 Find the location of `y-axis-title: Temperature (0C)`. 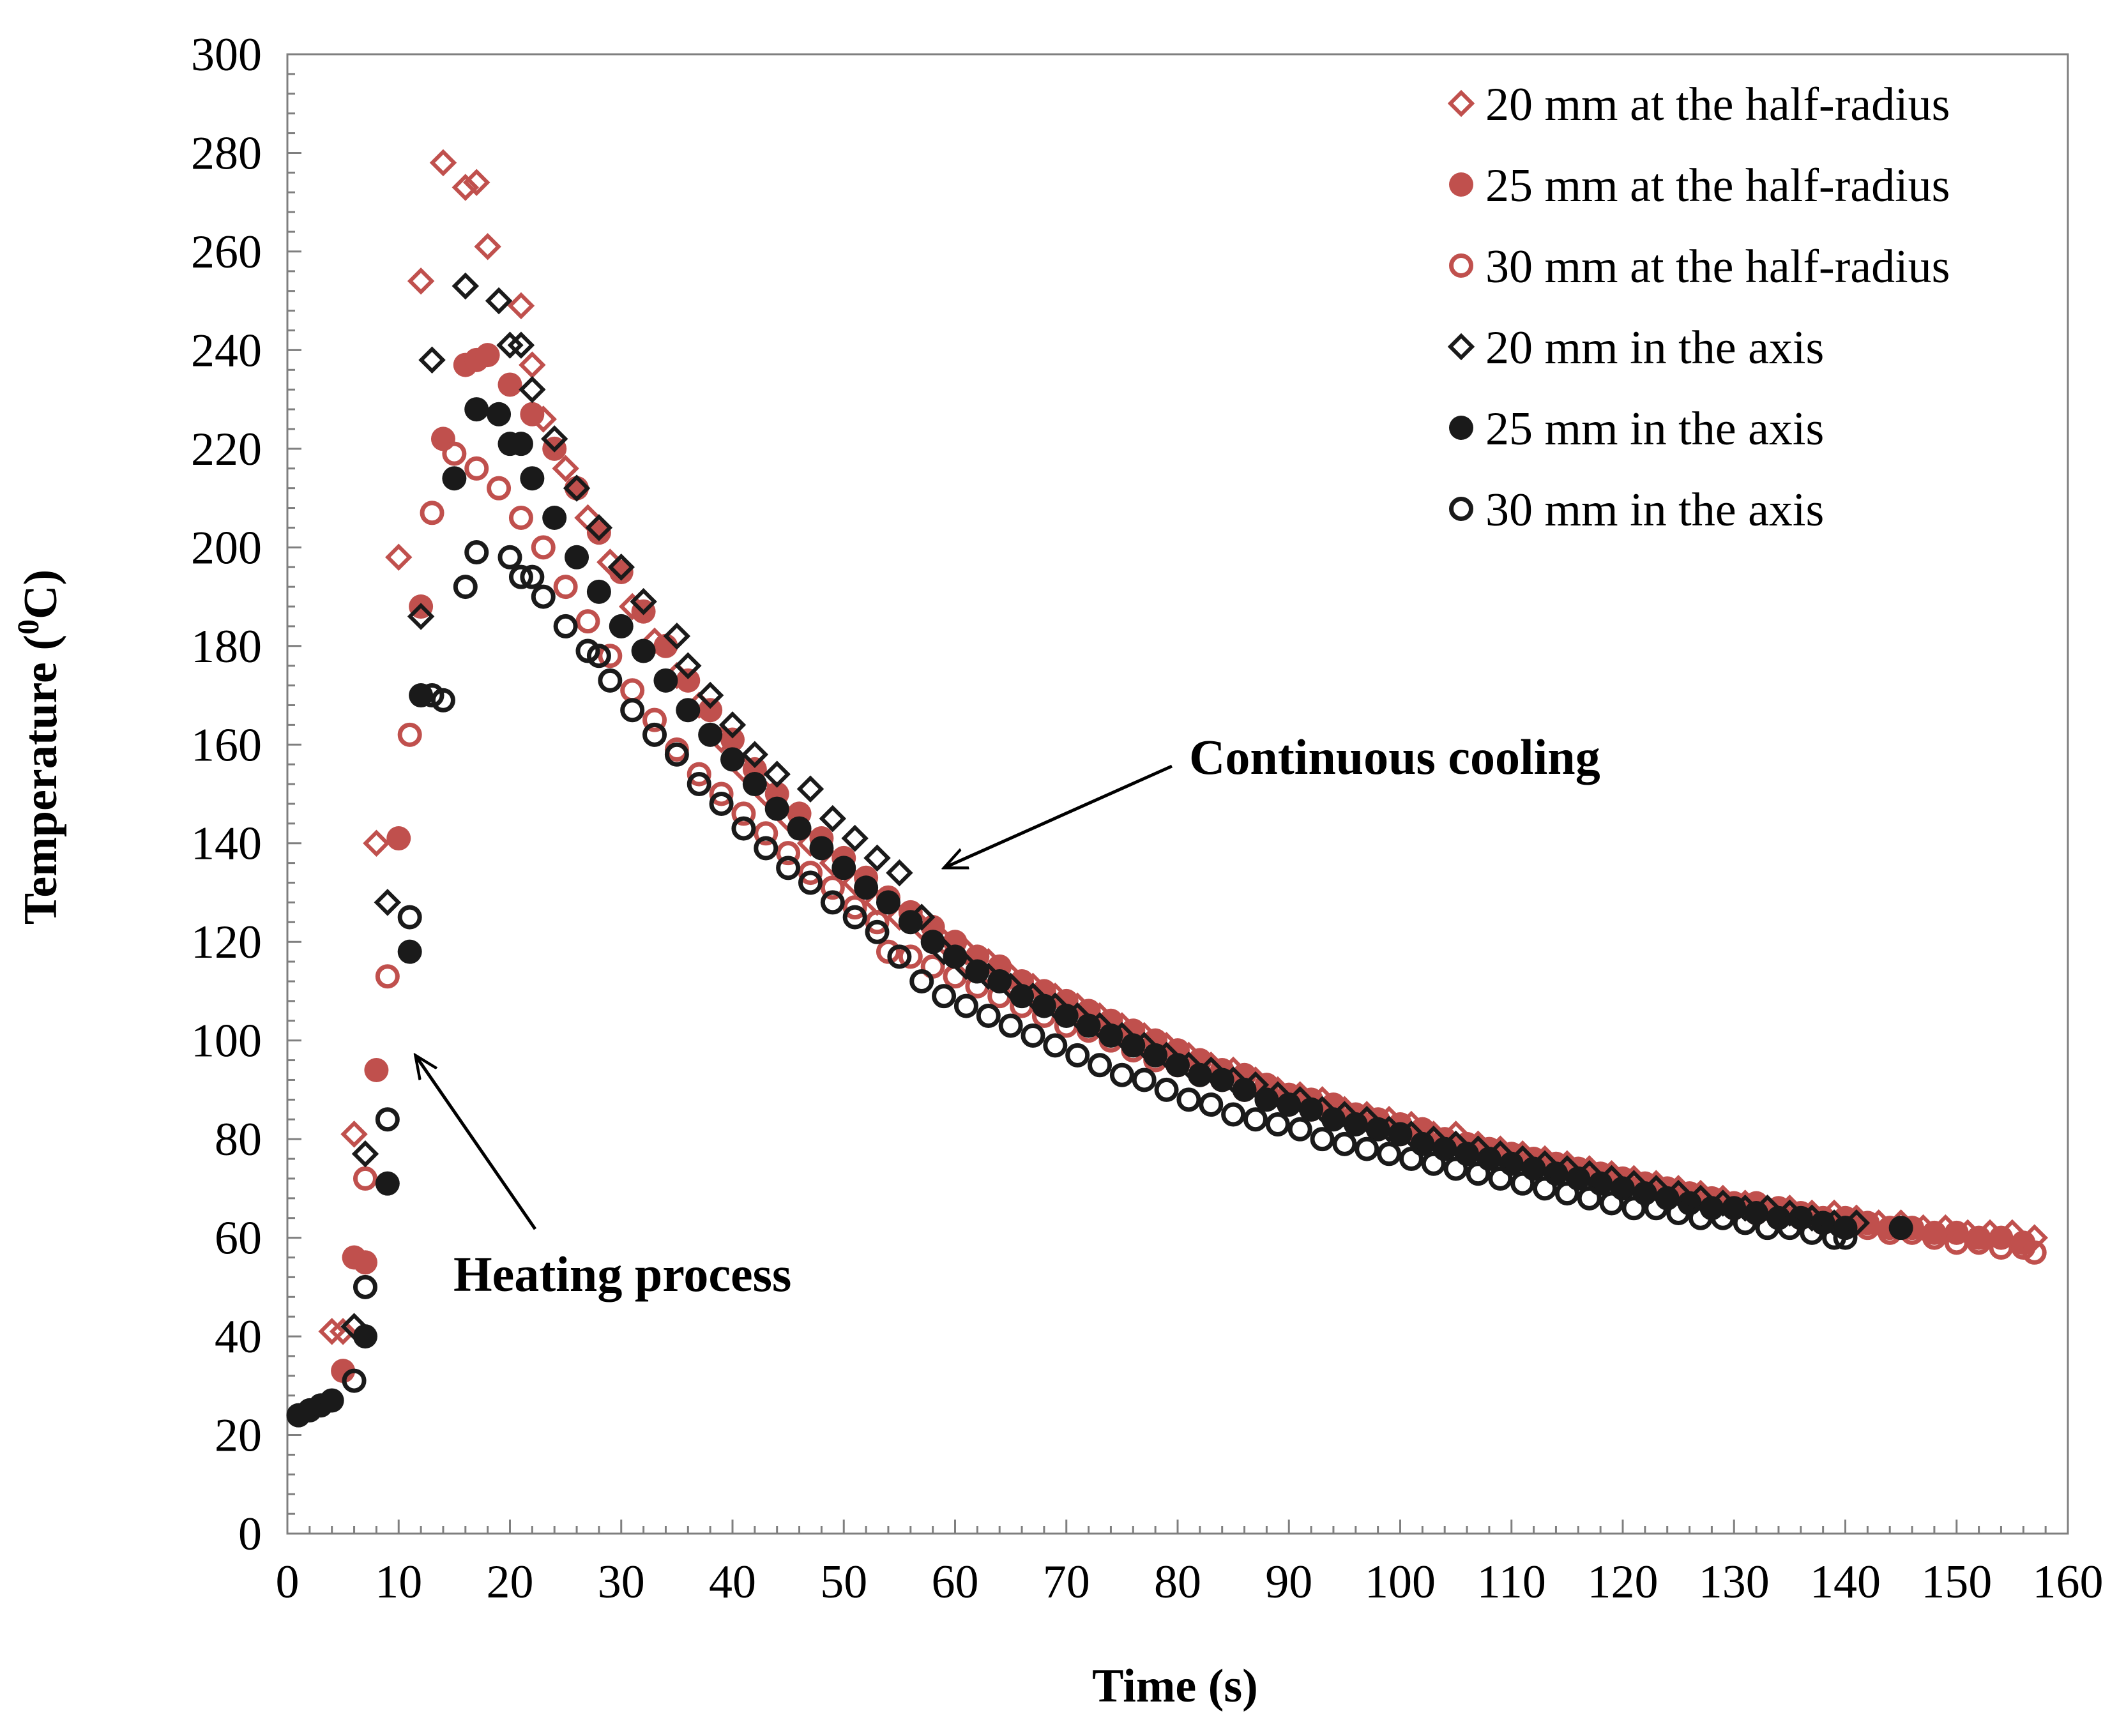

y-axis-title: Temperature (0C) is located at coordinates (39, 747).